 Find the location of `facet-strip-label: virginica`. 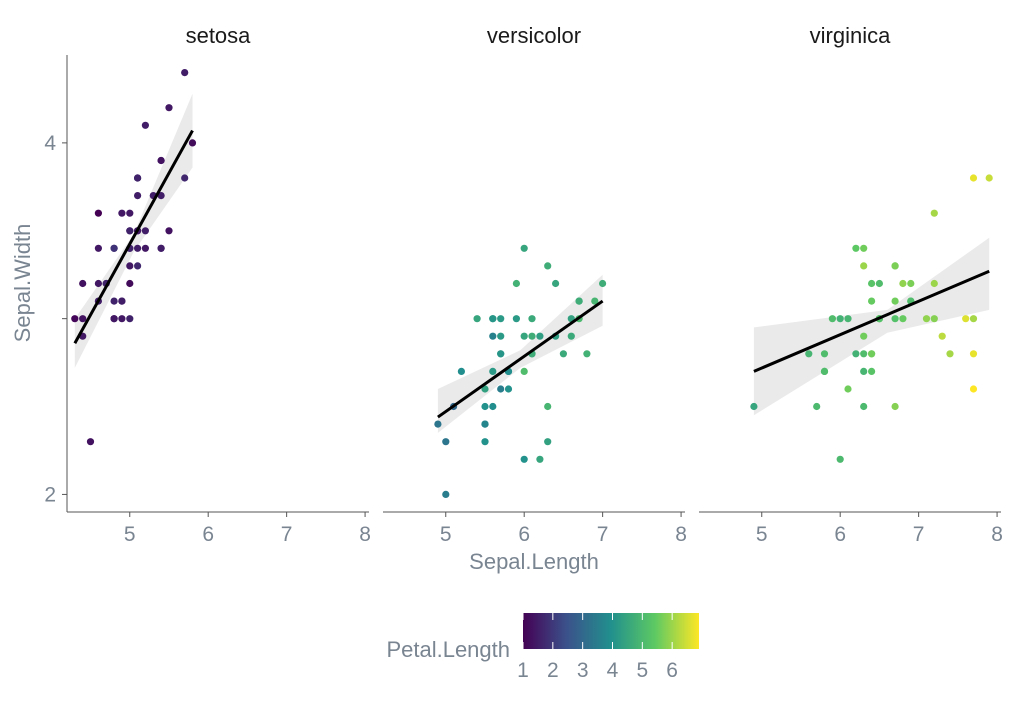

facet-strip-label: virginica is located at coordinates (850, 35).